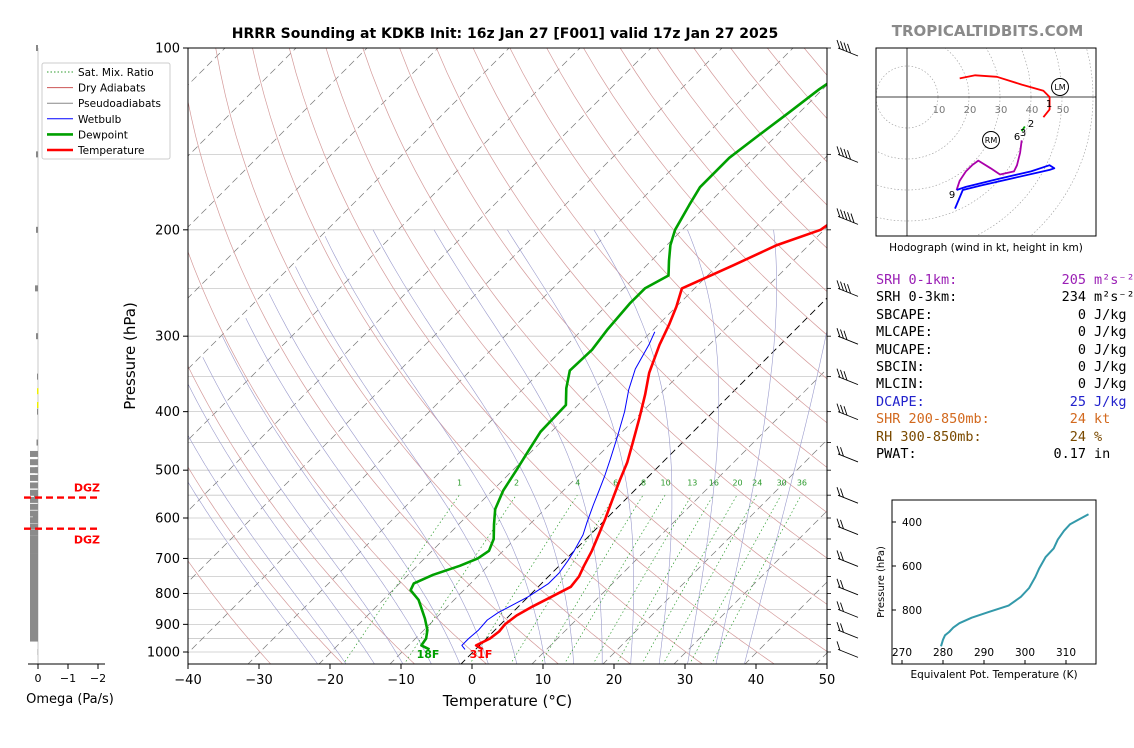 This screenshot has height=748, width=1134. I want to click on hodograph-ring-label: 30, so click(1001, 110).